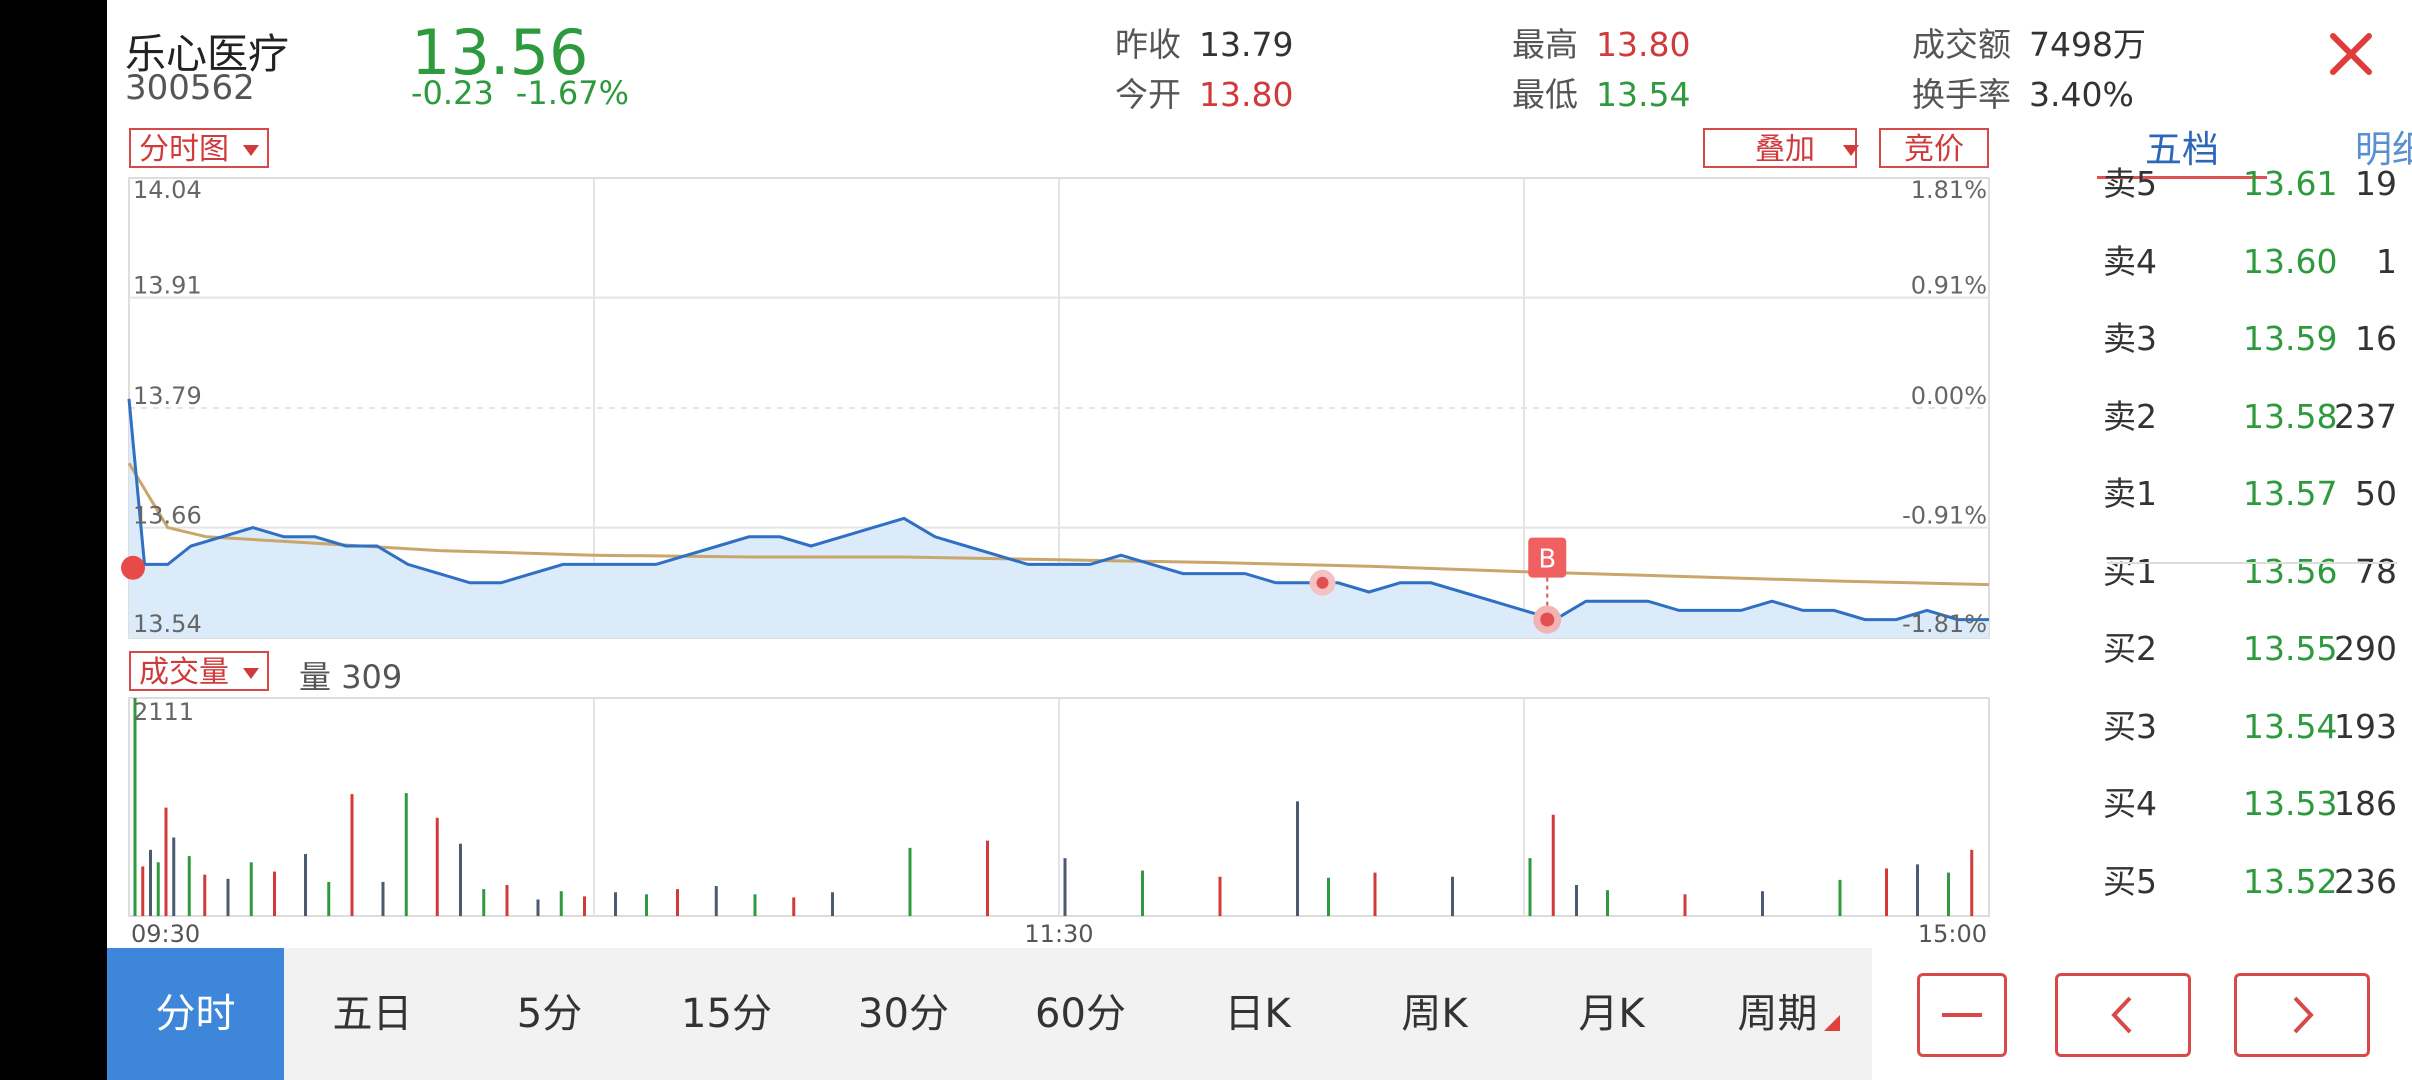 This screenshot has width=2412, height=1080. What do you see at coordinates (1952, 934) in the screenshot?
I see `time-tick-label: 15:00` at bounding box center [1952, 934].